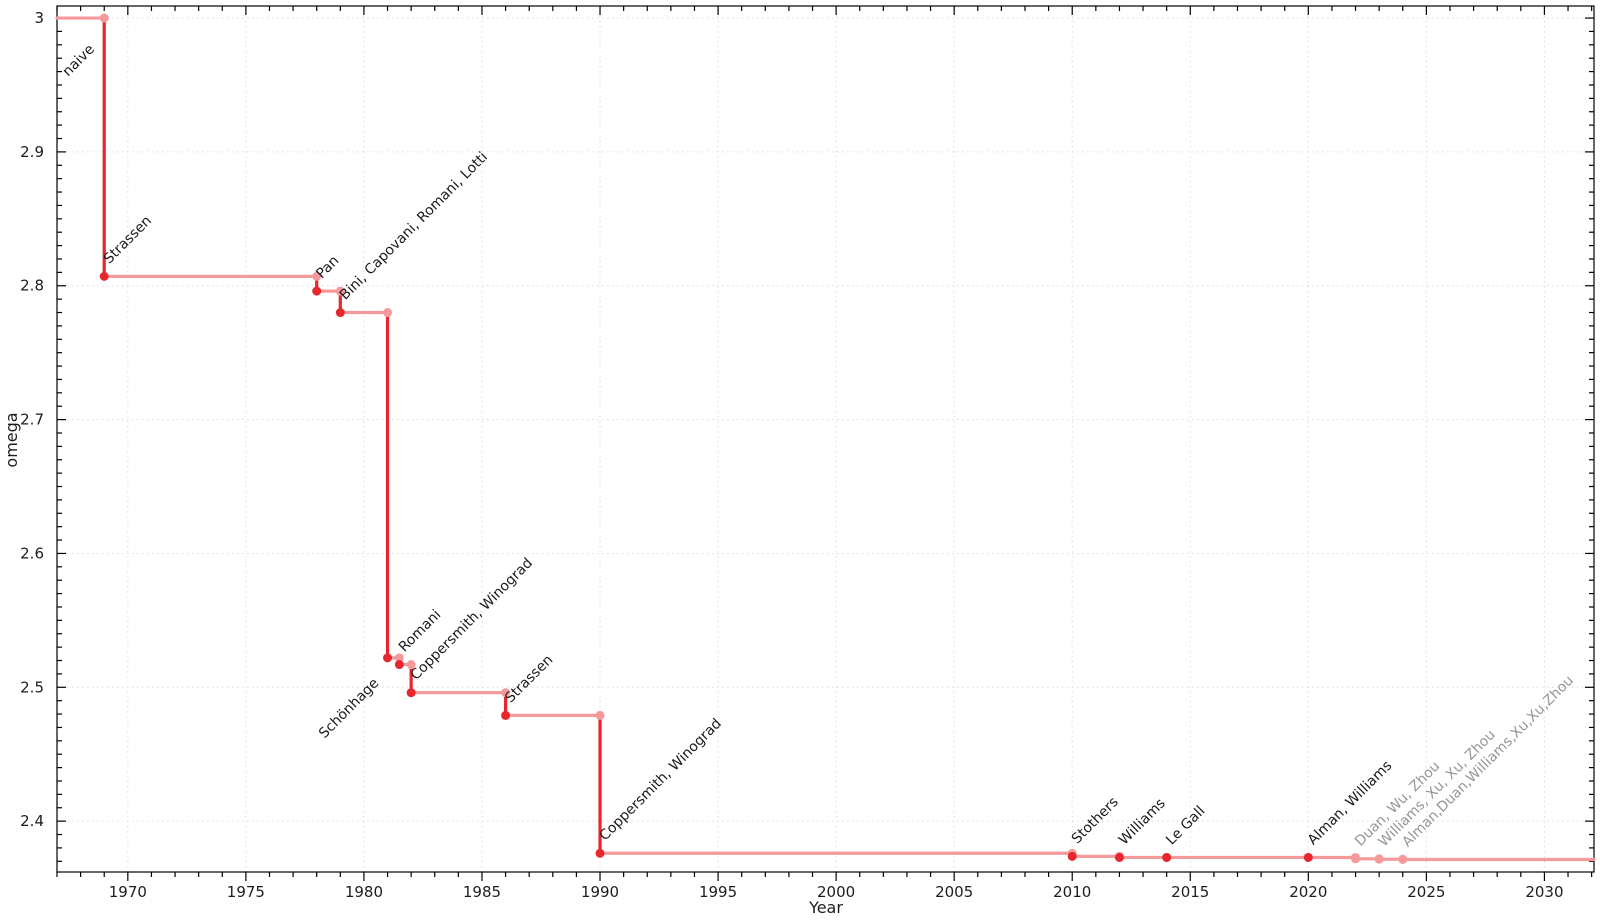 This screenshot has height=920, width=1600. Describe the element at coordinates (32, 152) in the screenshot. I see `y-tick-label: 2.9` at that location.